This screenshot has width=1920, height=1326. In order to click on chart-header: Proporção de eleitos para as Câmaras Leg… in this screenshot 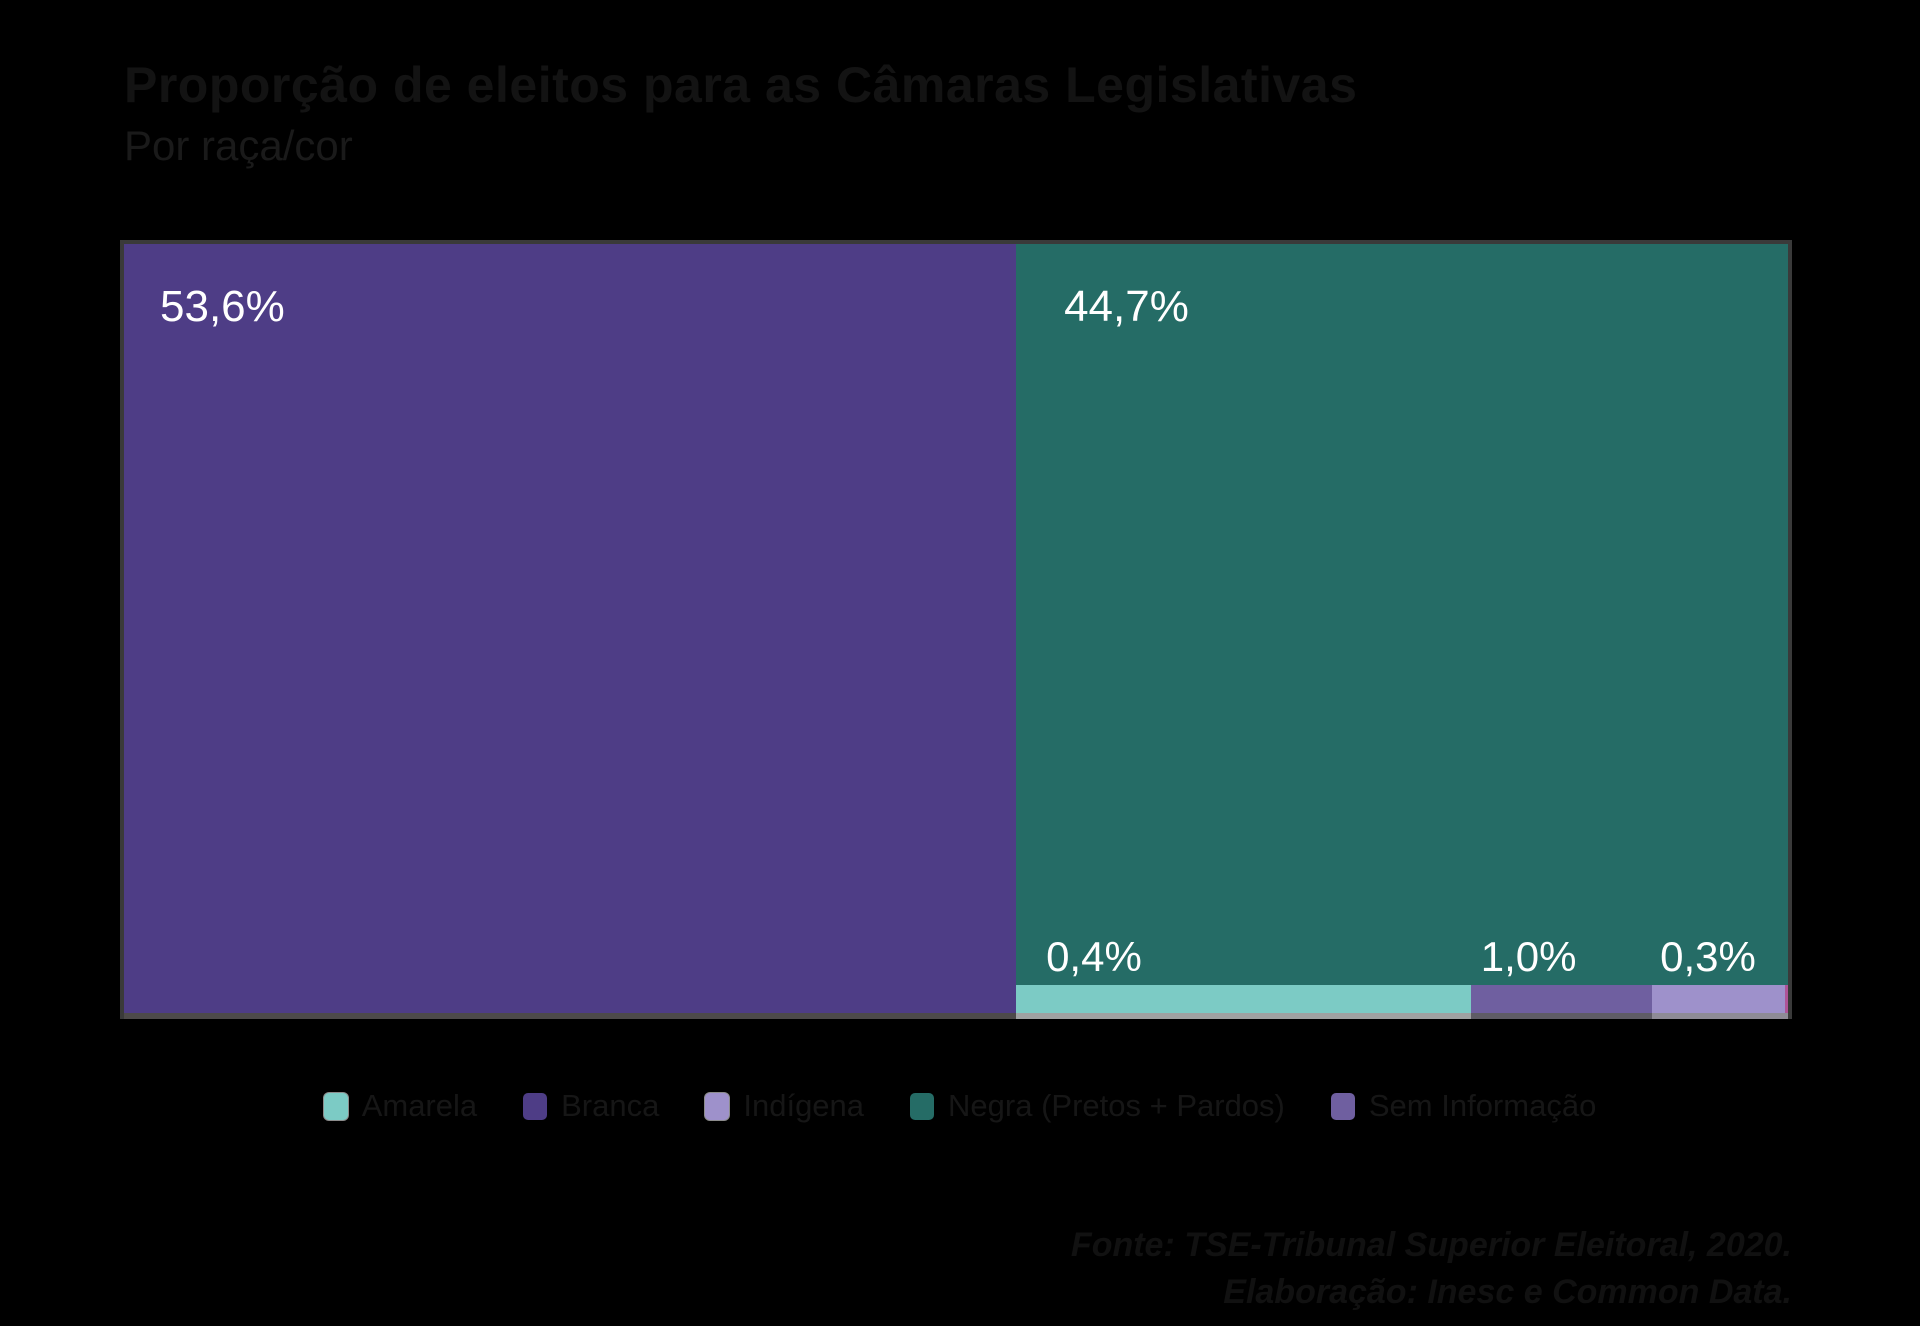, I will do `click(740, 113)`.